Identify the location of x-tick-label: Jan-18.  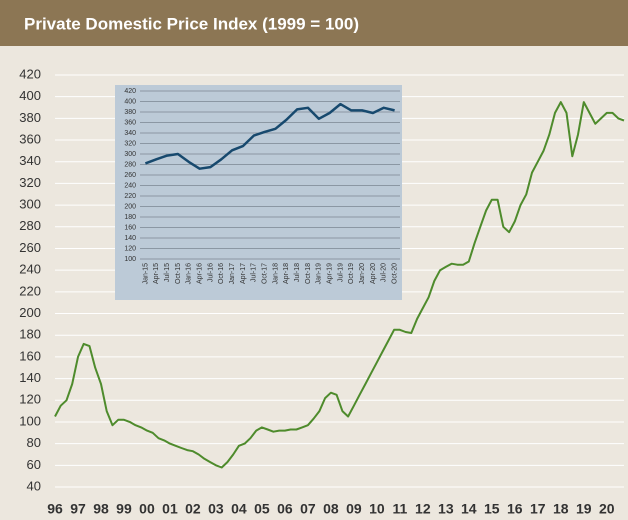
(275, 274).